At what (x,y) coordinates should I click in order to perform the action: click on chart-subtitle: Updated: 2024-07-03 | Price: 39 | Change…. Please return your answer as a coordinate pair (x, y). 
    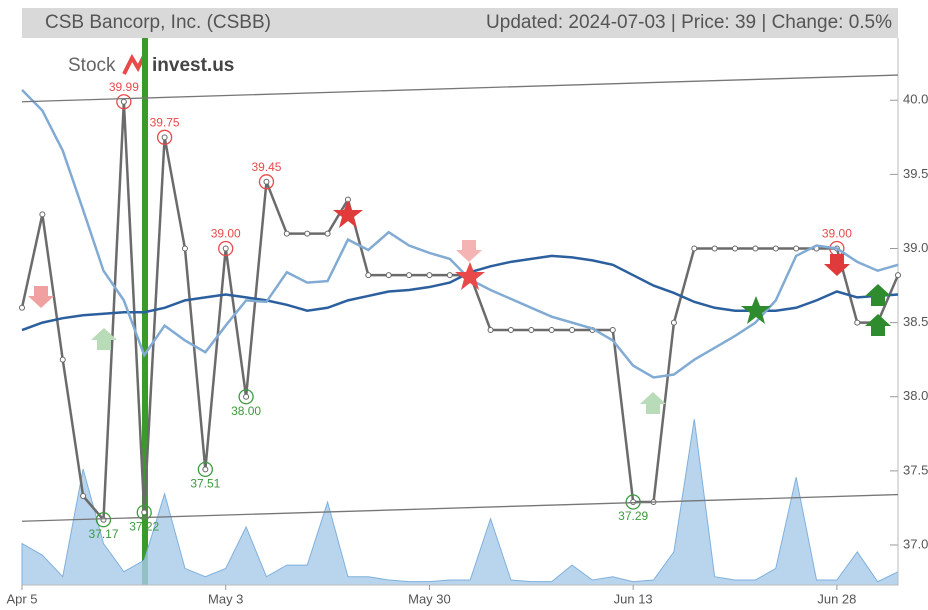
    Looking at the image, I should click on (689, 22).